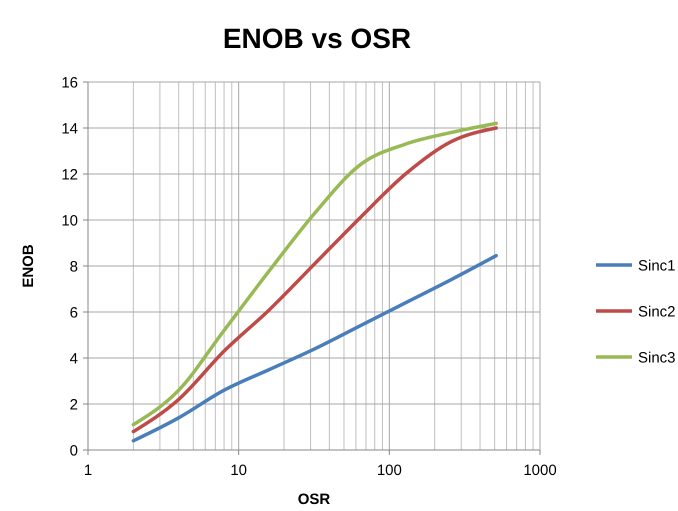  What do you see at coordinates (74, 405) in the screenshot?
I see `y-tick-label: 2` at bounding box center [74, 405].